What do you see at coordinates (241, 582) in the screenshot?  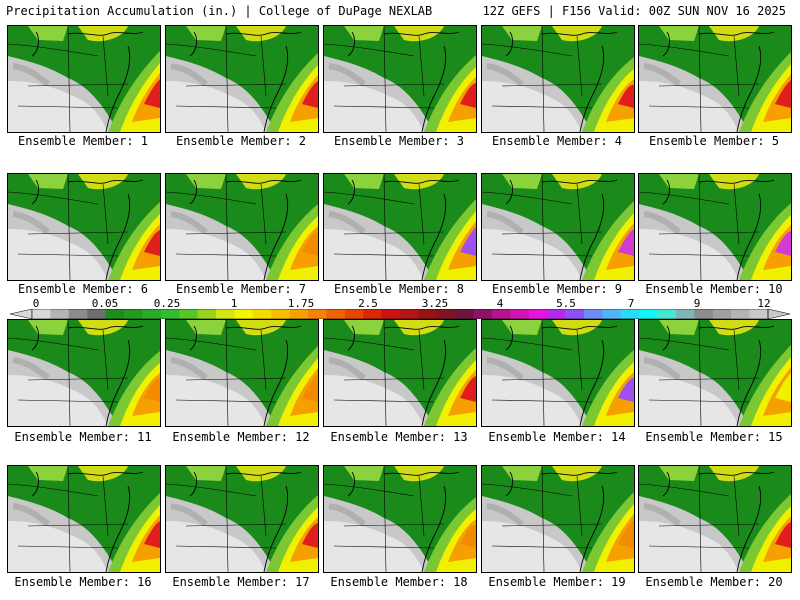 I see `ensemble-member-label: Ensemble Member: 17` at bounding box center [241, 582].